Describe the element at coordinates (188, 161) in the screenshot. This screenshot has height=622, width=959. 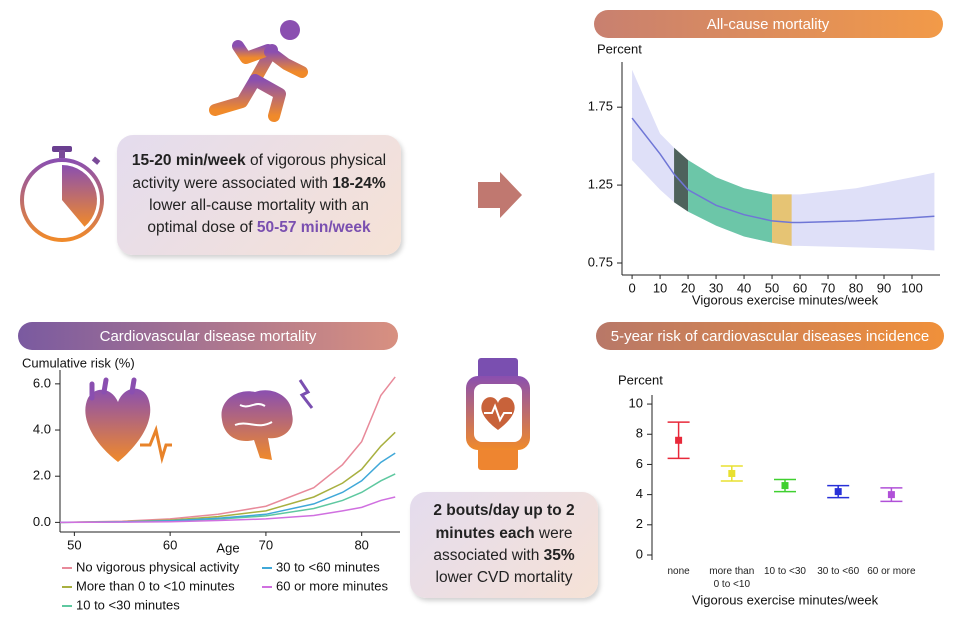
I see `callout-run: 15-20 min/week` at that location.